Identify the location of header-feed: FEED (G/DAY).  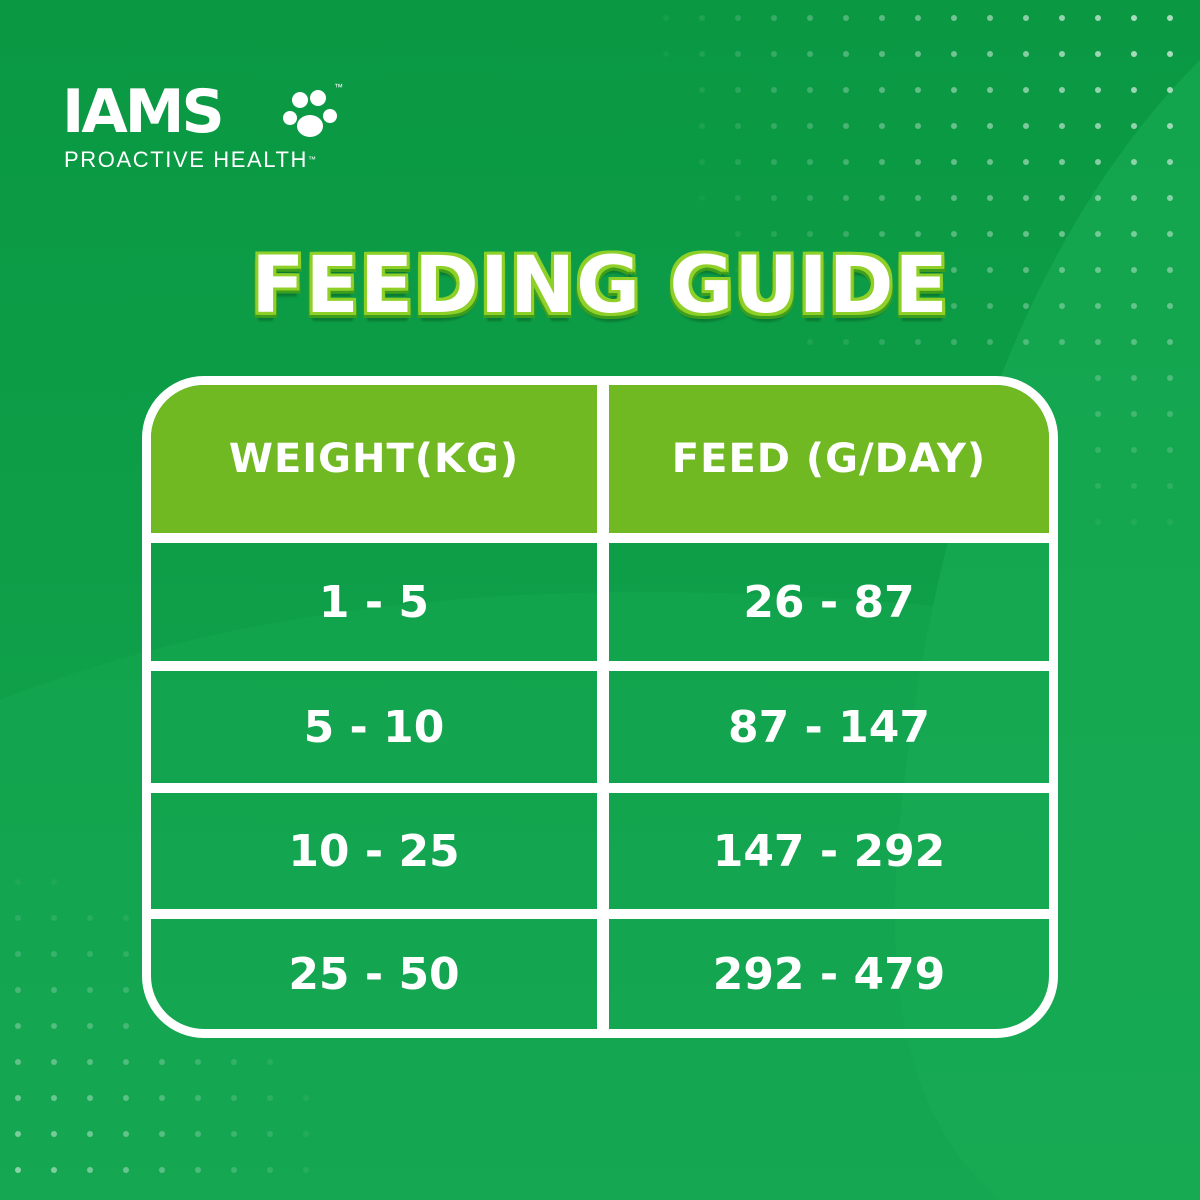
(829, 459).